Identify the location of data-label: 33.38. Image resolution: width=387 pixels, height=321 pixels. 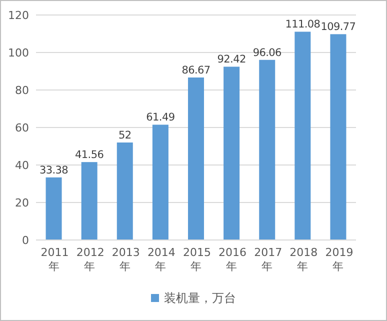
(53, 170).